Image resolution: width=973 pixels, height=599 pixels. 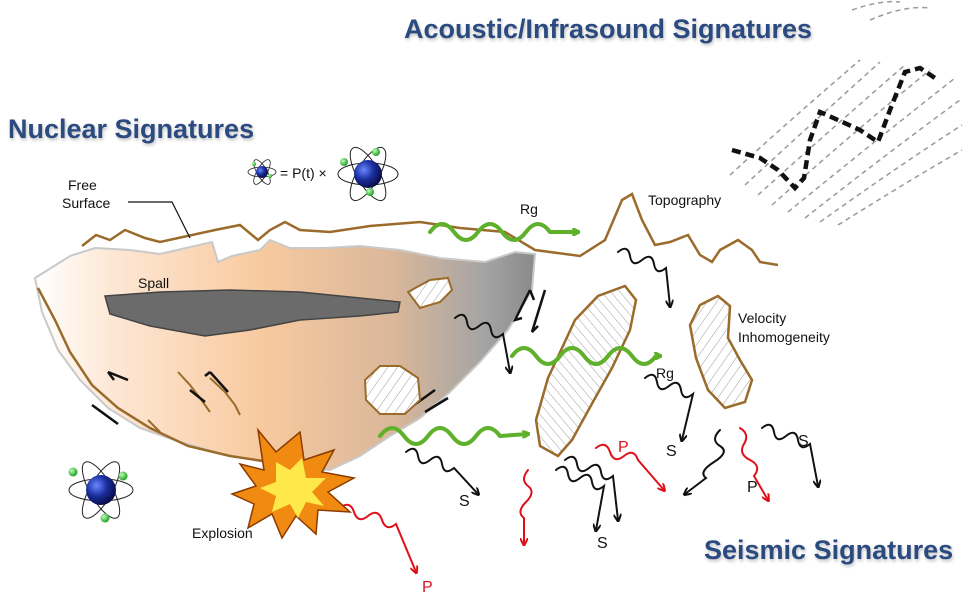 What do you see at coordinates (194, 402) in the screenshot?
I see `fracture-lines` at bounding box center [194, 402].